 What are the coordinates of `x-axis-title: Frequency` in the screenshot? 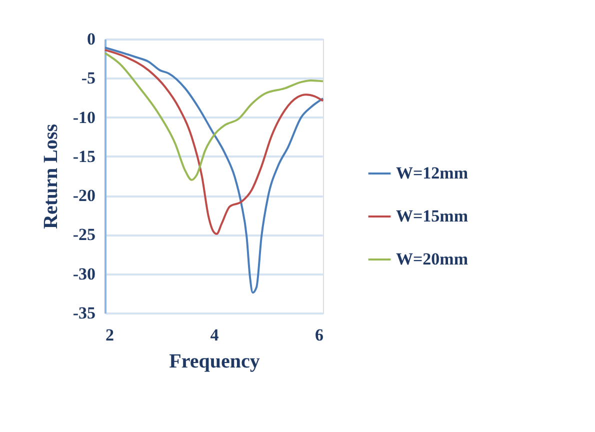 It's located at (214, 361).